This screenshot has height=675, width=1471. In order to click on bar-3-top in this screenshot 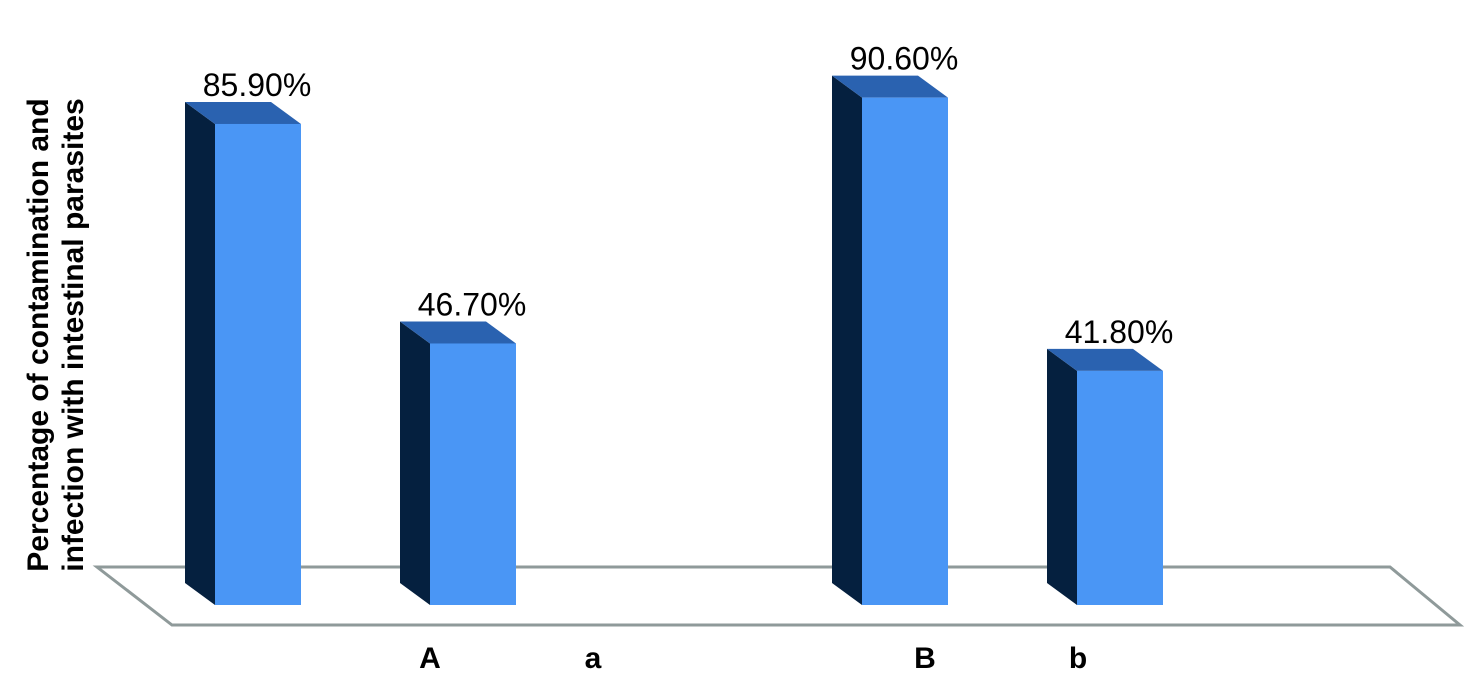, I will do `click(890, 86)`.